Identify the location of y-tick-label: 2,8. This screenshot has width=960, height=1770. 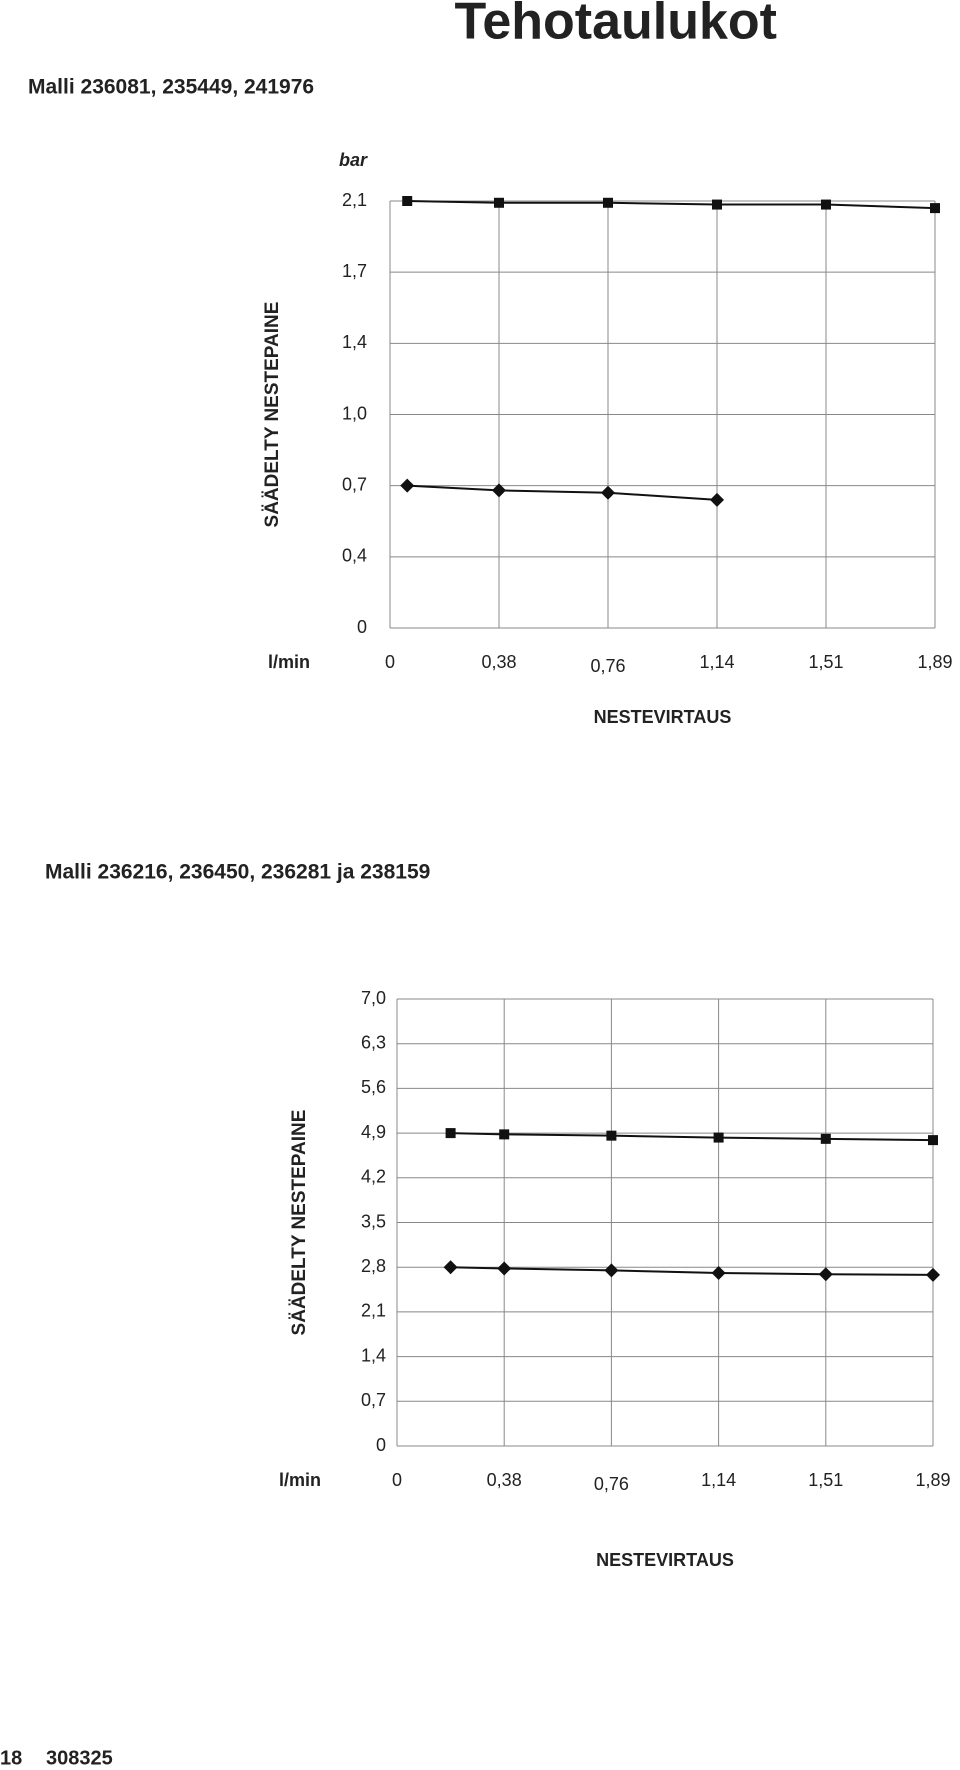
(373, 1266).